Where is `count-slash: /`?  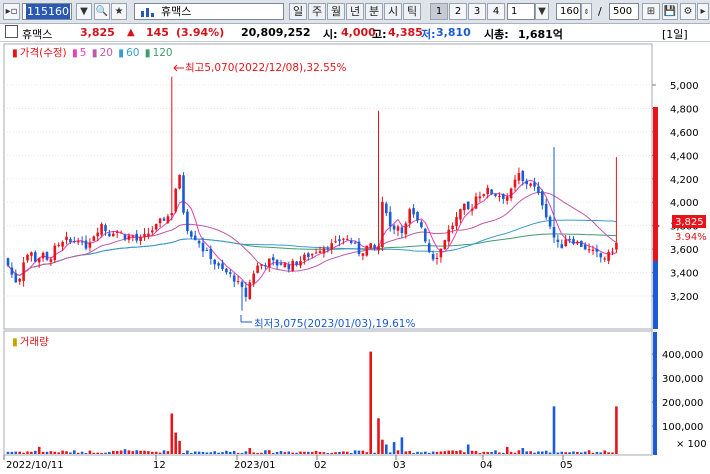 count-slash: / is located at coordinates (600, 11).